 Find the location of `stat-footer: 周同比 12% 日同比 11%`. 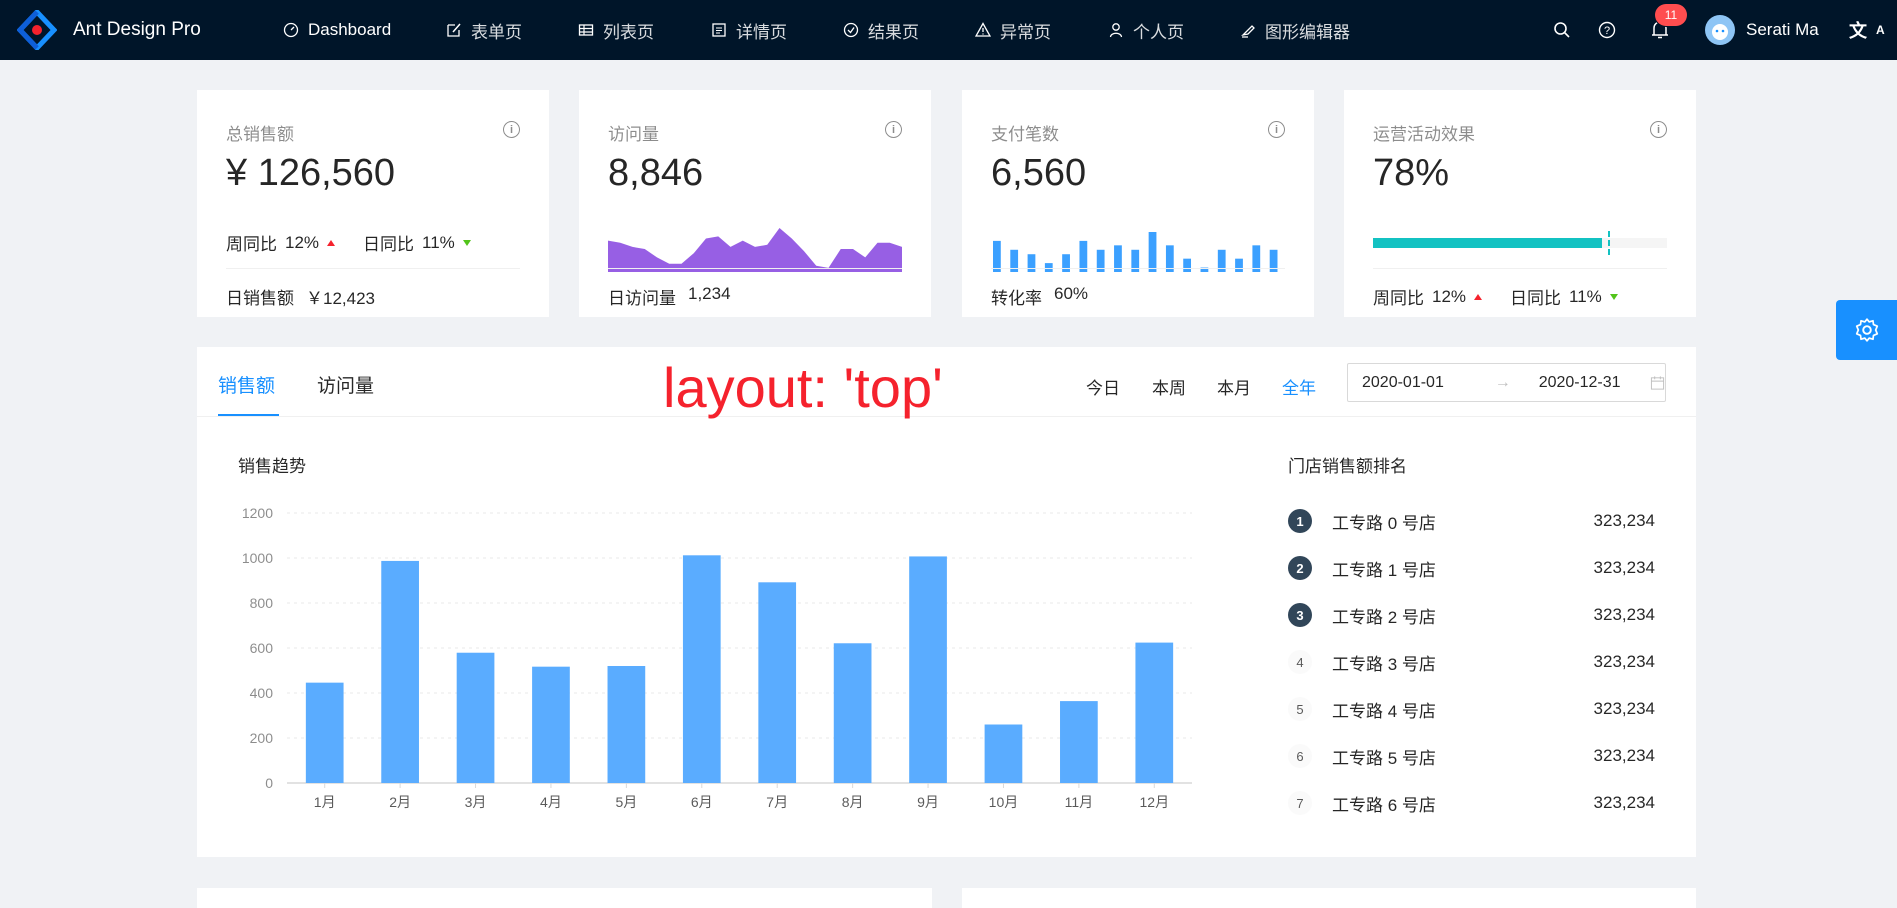

stat-footer: 周同比 12% 日同比 11% is located at coordinates (1509, 296).